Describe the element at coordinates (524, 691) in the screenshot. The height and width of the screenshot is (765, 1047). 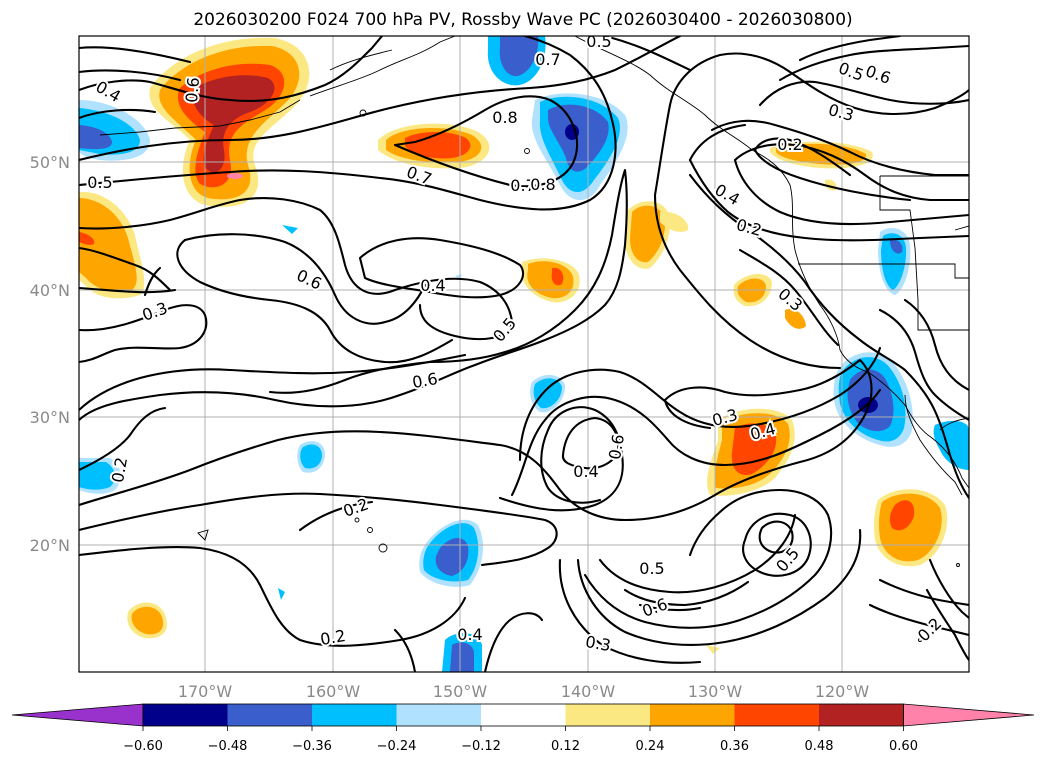
I see `longitude-labels: 170°W 160°W 150°W 140°W 130°W 120°W` at that location.